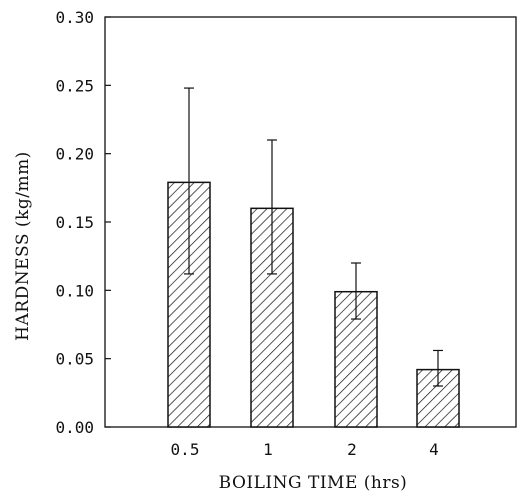 This screenshot has width=521, height=497. Describe the element at coordinates (74, 222) in the screenshot. I see `y-tick-label: 0.15` at that location.